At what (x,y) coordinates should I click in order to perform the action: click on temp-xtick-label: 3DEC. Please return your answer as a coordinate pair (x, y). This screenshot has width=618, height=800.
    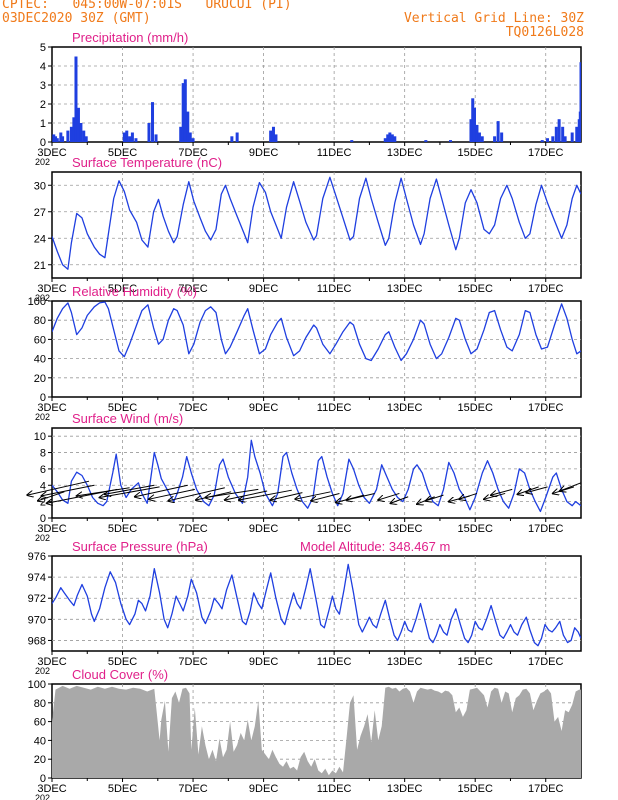
    Looking at the image, I should click on (51, 289).